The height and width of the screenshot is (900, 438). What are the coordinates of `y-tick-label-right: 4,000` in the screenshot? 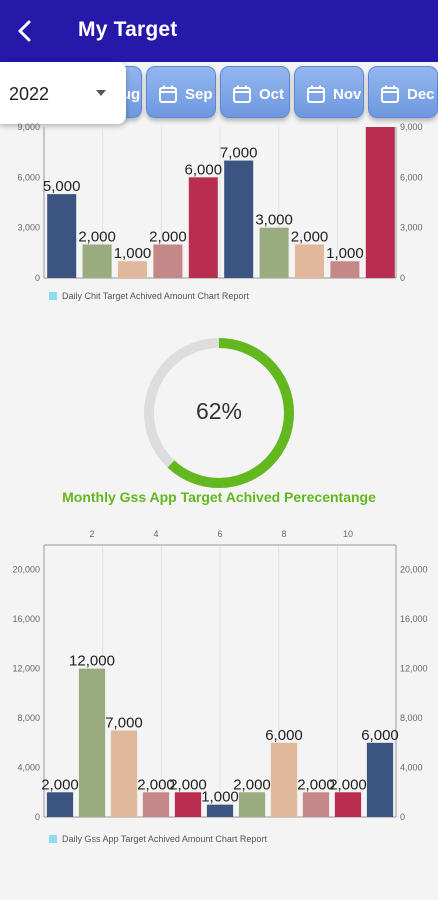 It's located at (411, 768).